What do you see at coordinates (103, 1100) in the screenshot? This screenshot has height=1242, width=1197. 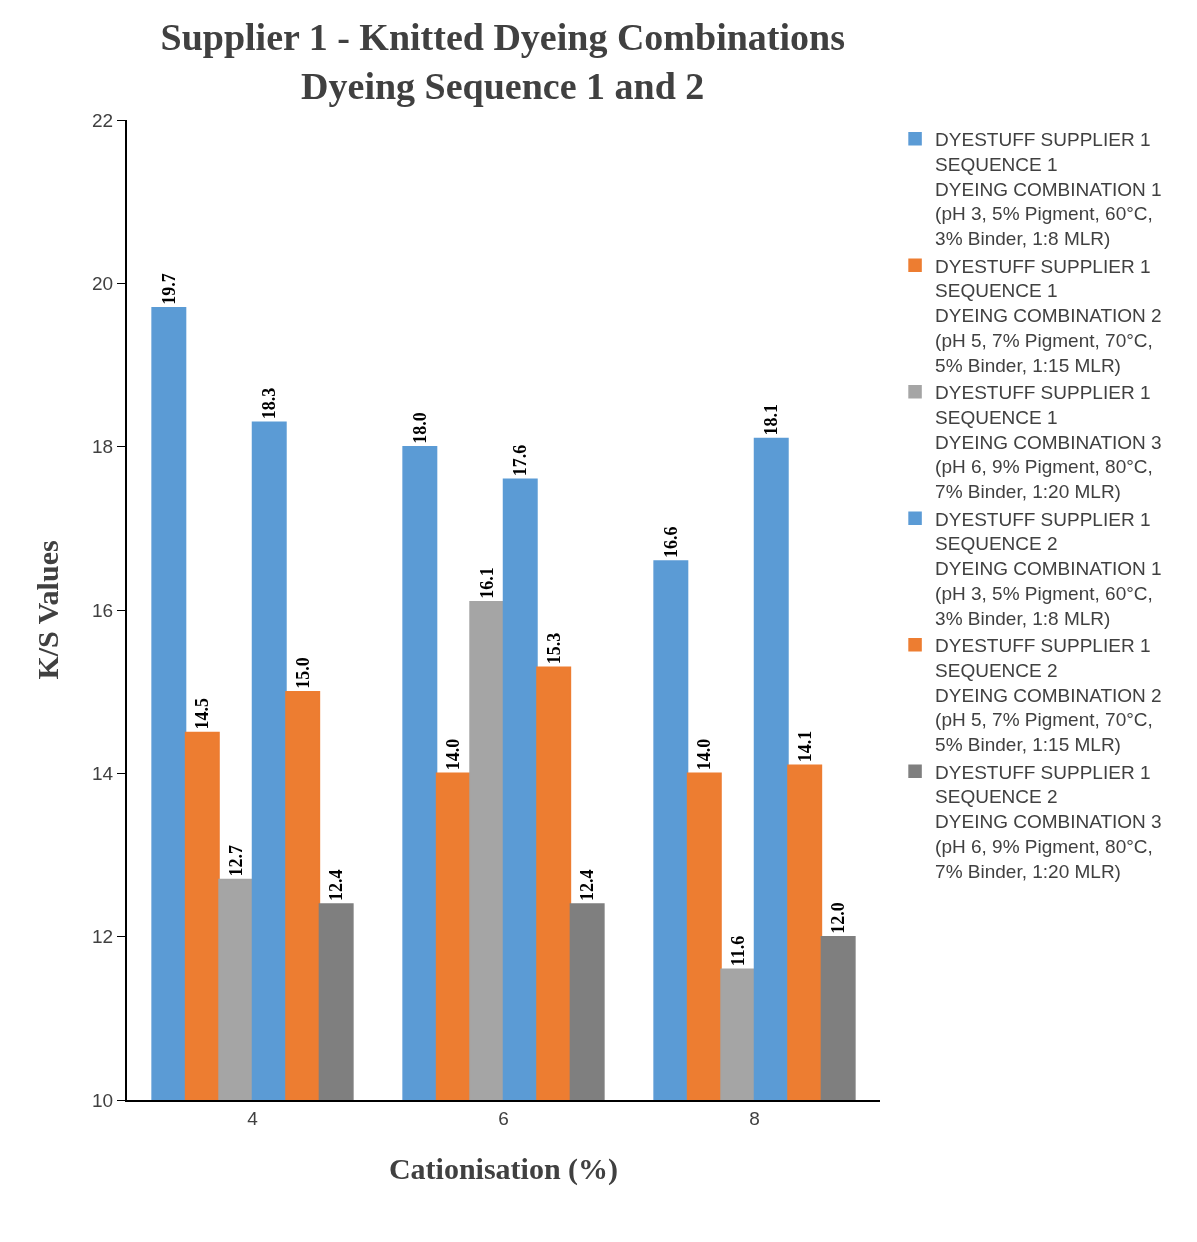 I see `y-tick-label: 10` at bounding box center [103, 1100].